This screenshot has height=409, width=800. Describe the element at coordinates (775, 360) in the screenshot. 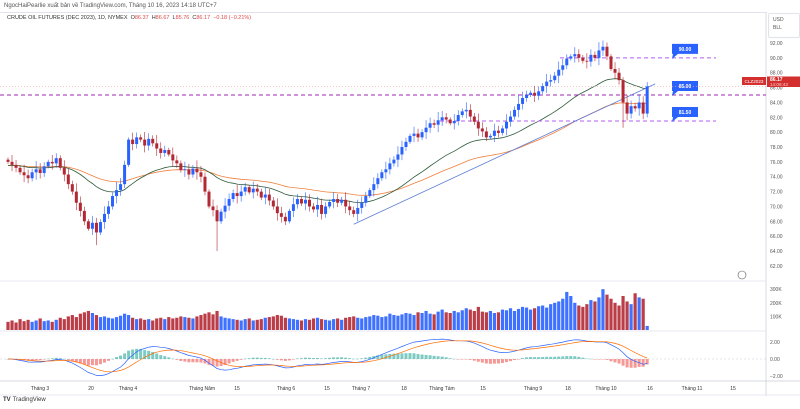

I see `macd-tick-label: 0.00` at that location.